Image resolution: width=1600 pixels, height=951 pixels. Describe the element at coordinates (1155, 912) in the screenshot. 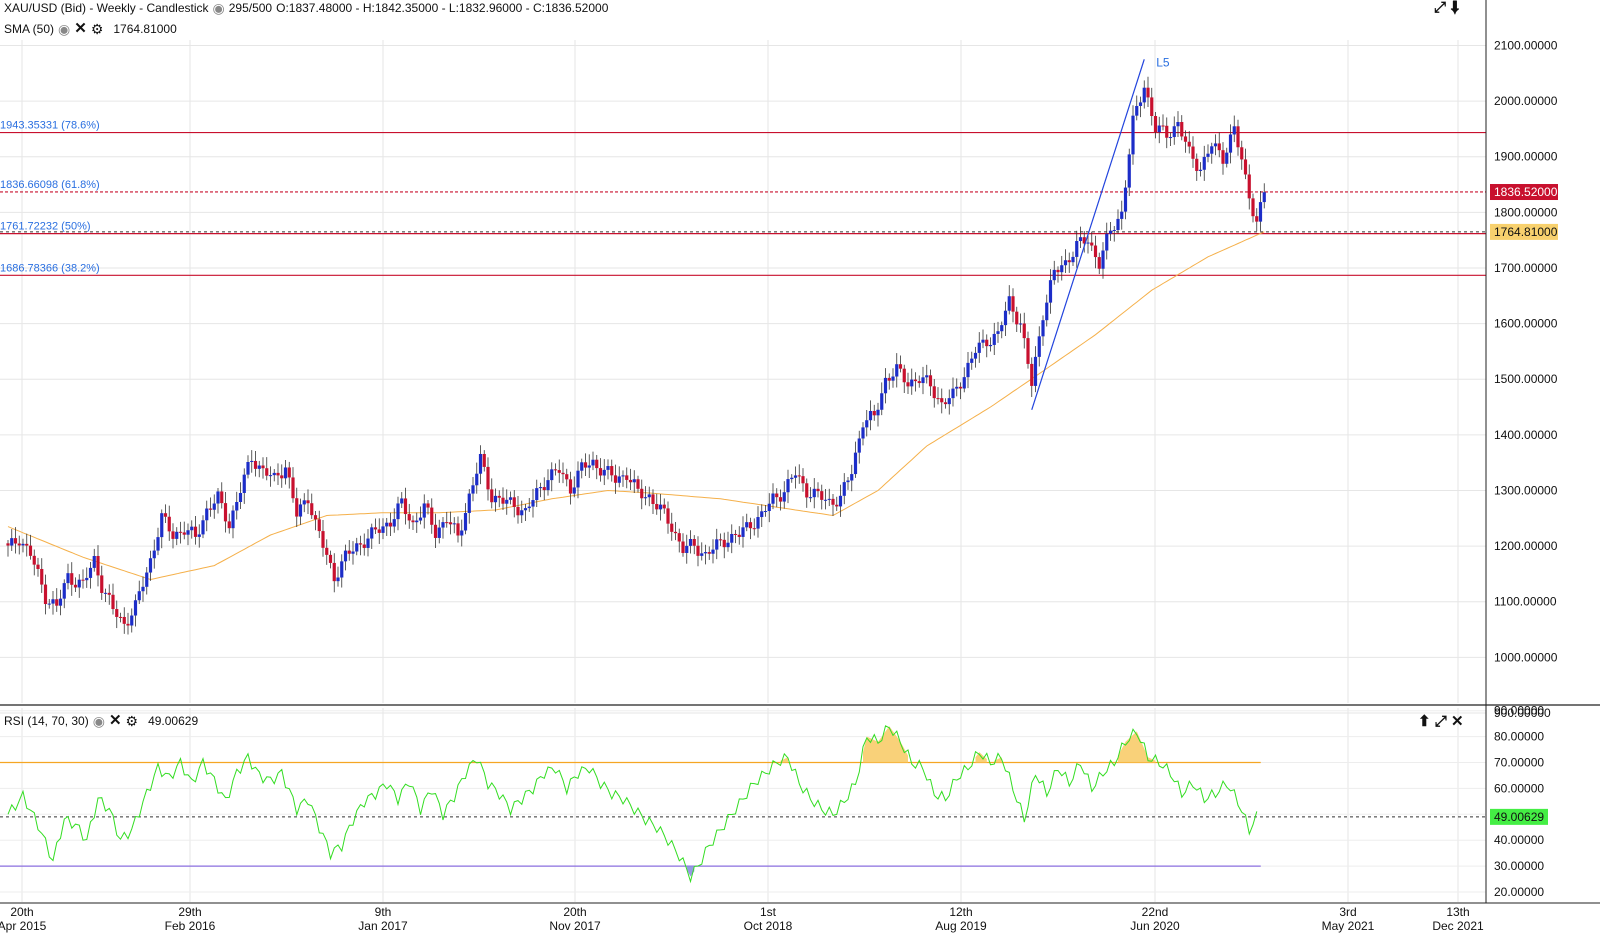

I see `date-tick-label: 22nd` at that location.